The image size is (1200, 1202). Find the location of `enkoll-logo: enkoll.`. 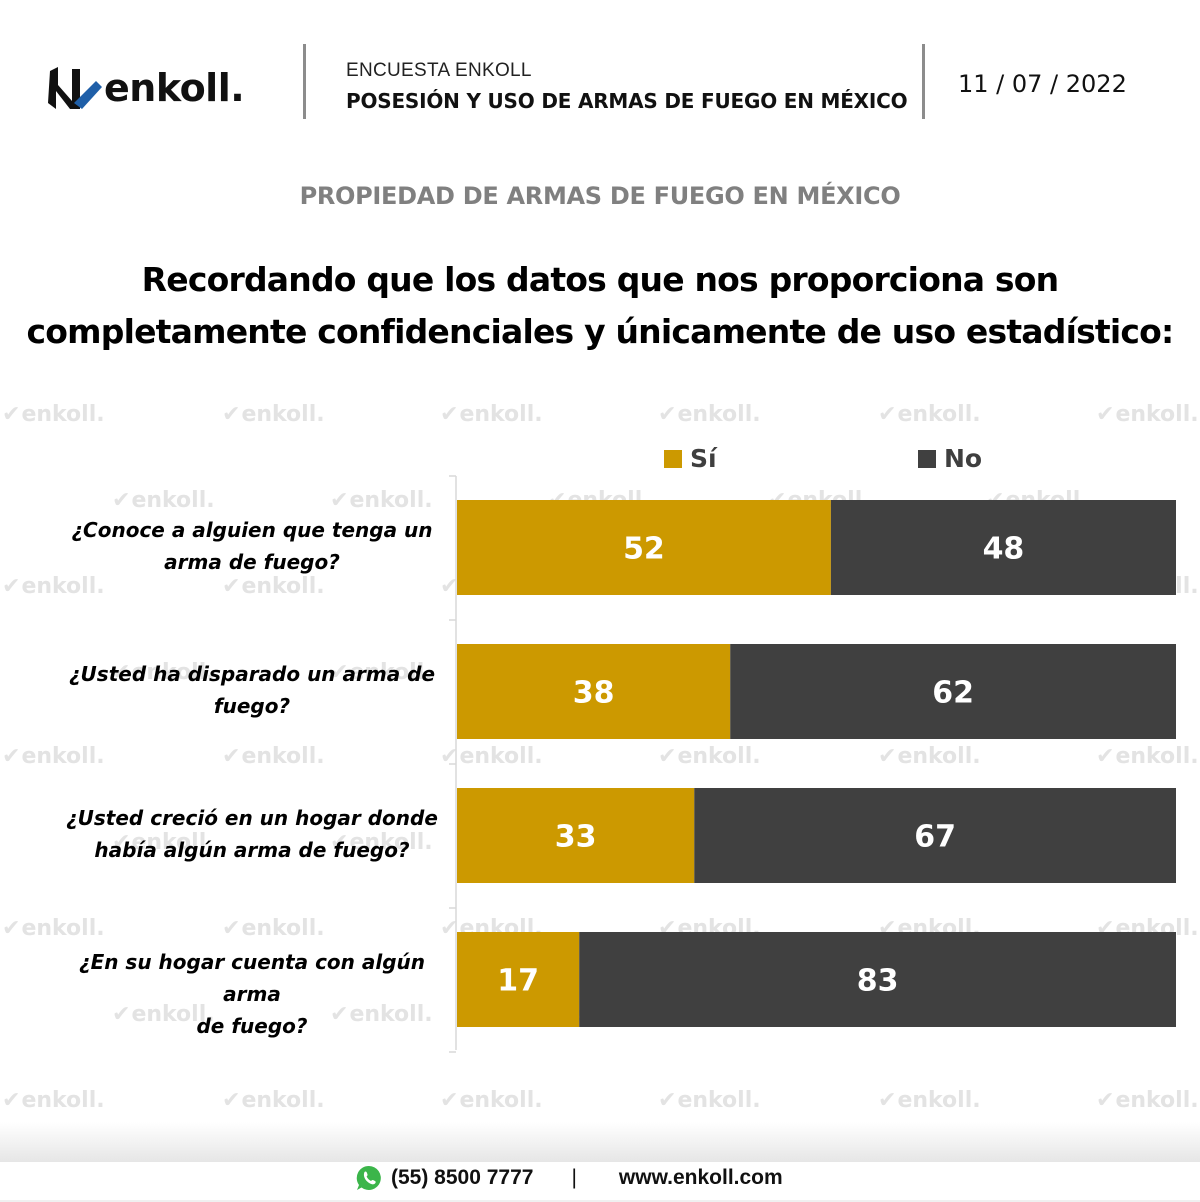

enkoll-logo: enkoll. is located at coordinates (144, 88).